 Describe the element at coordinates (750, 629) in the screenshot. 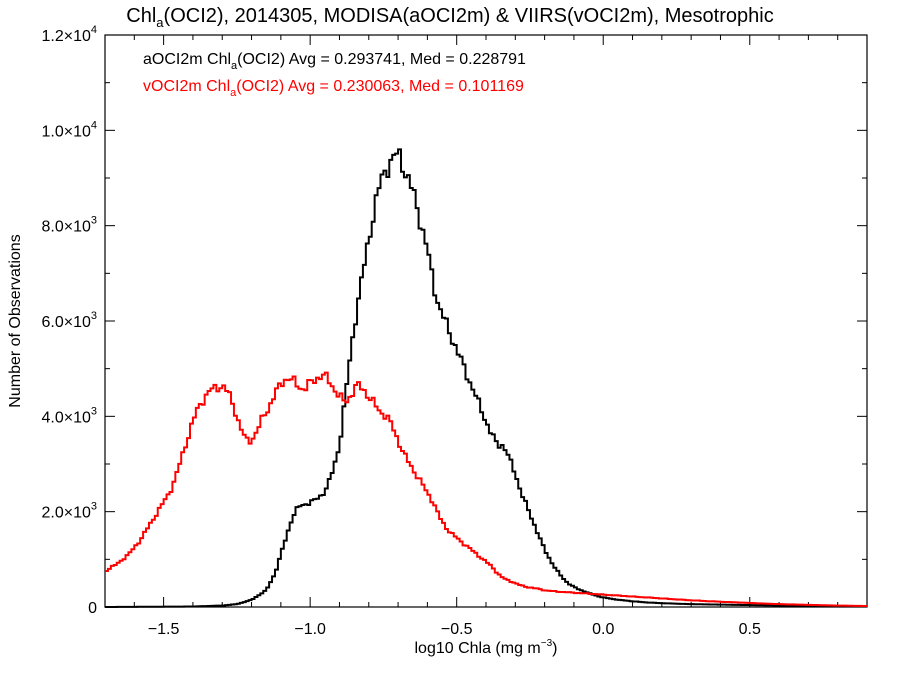

I see `x-tick-label: 0.5` at that location.